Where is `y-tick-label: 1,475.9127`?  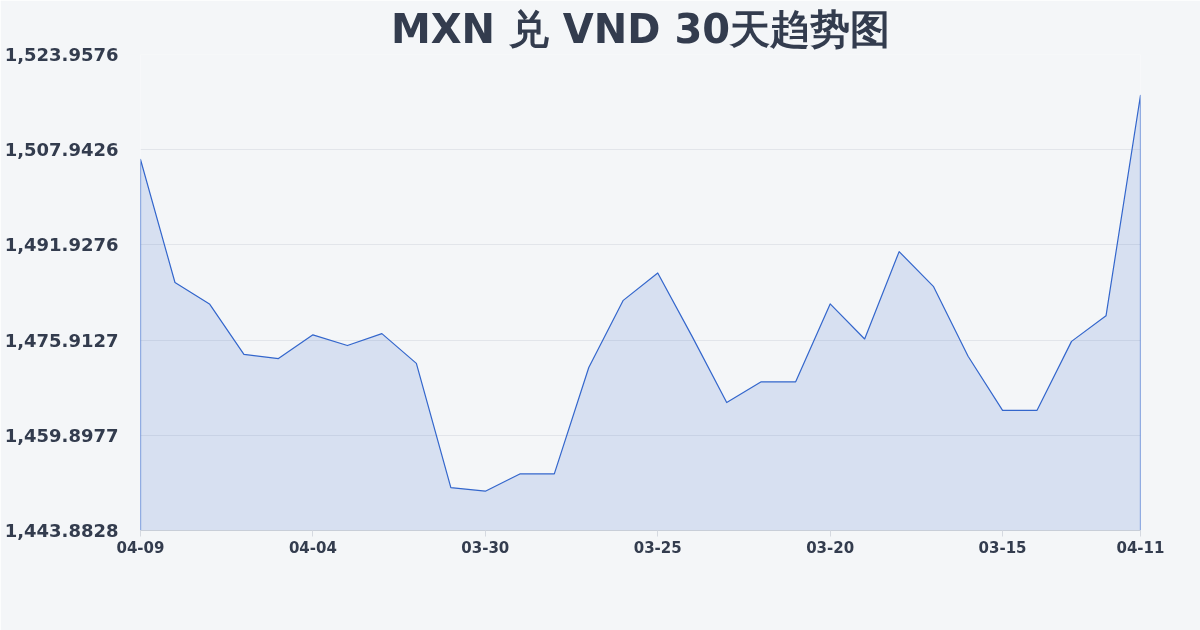
y-tick-label: 1,475.9127 is located at coordinates (61, 340).